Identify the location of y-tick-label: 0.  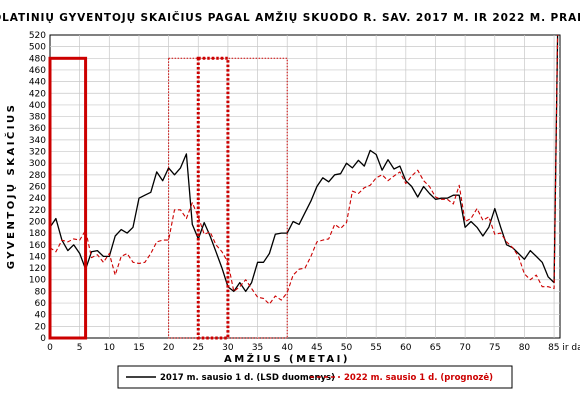
(43, 339).